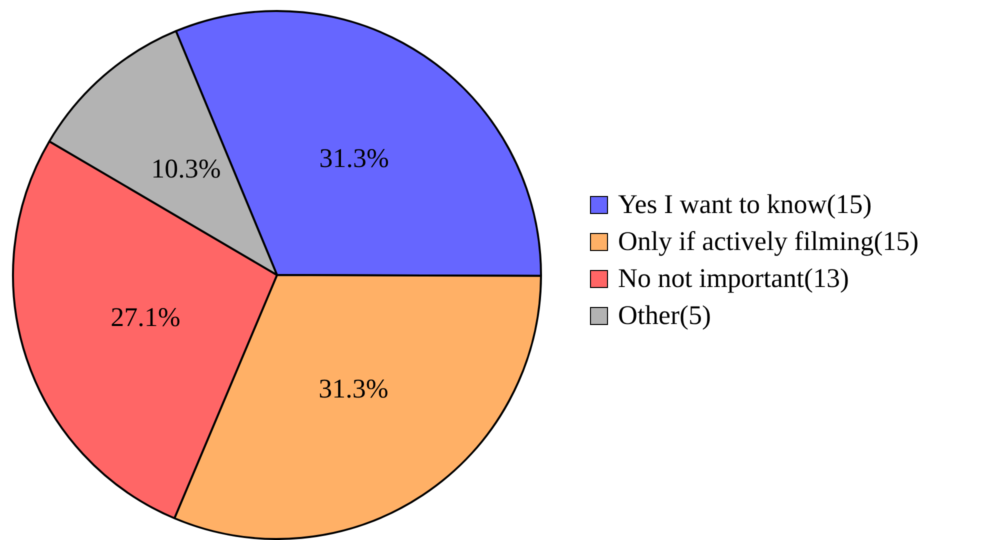  I want to click on legend-label: Other(5), so click(664, 315).